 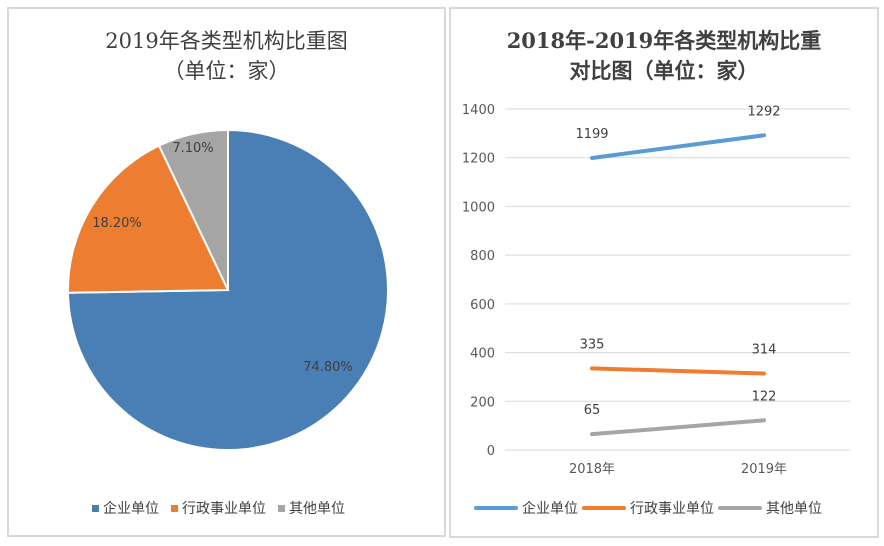 What do you see at coordinates (478, 159) in the screenshot?
I see `y-tick-label: 1200` at bounding box center [478, 159].